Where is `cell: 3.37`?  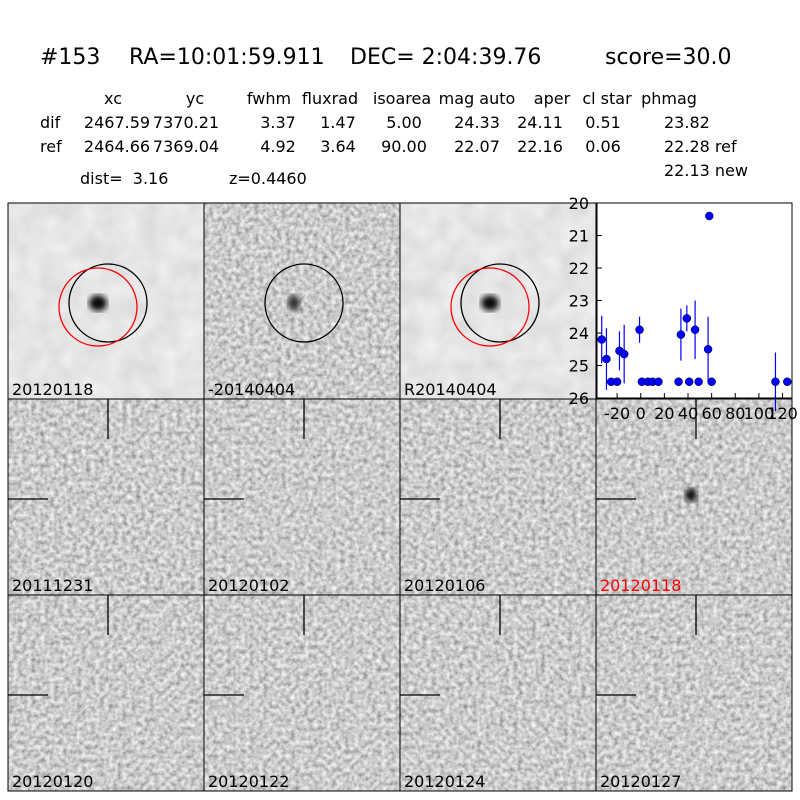
cell: 3.37 is located at coordinates (278, 122).